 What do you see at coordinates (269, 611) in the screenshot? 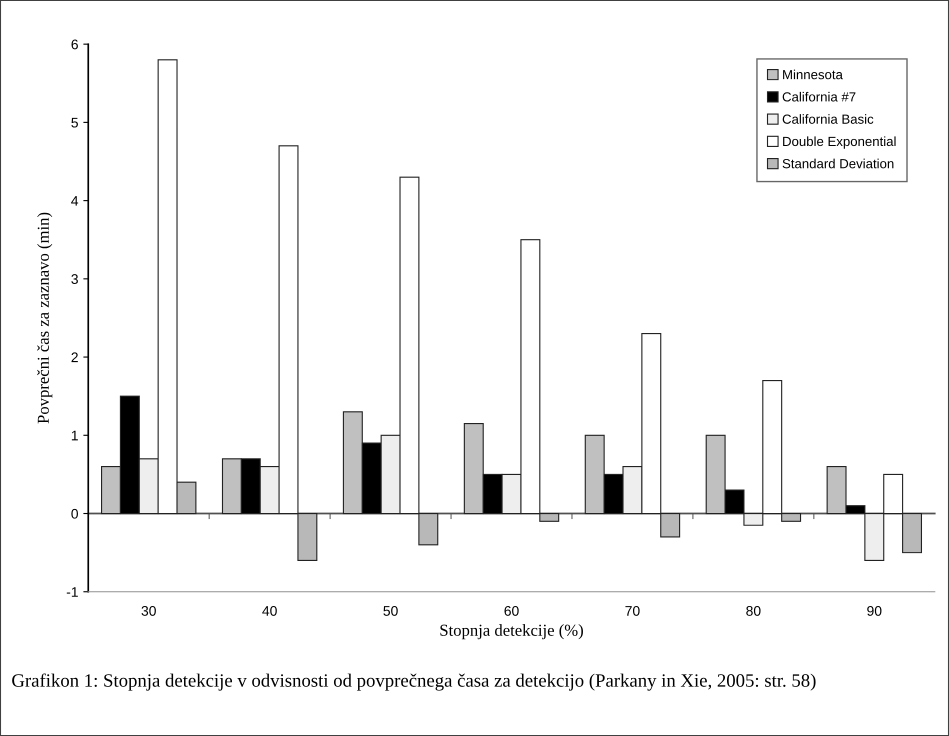
I see `x-tick-label: 40` at bounding box center [269, 611].